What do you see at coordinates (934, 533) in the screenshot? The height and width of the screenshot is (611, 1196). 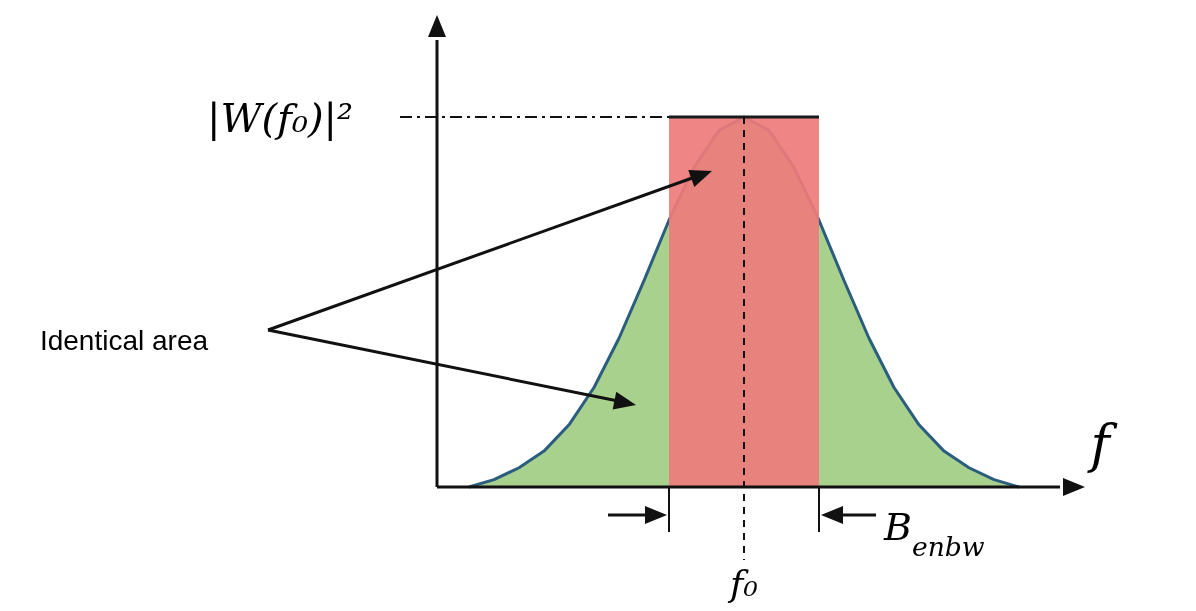 I see `text: B$_{enbw}$` at bounding box center [934, 533].